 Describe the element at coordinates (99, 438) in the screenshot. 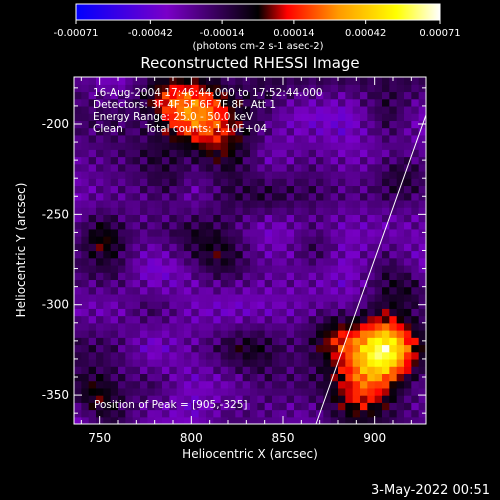

I see `x-tick-label: 750` at that location.